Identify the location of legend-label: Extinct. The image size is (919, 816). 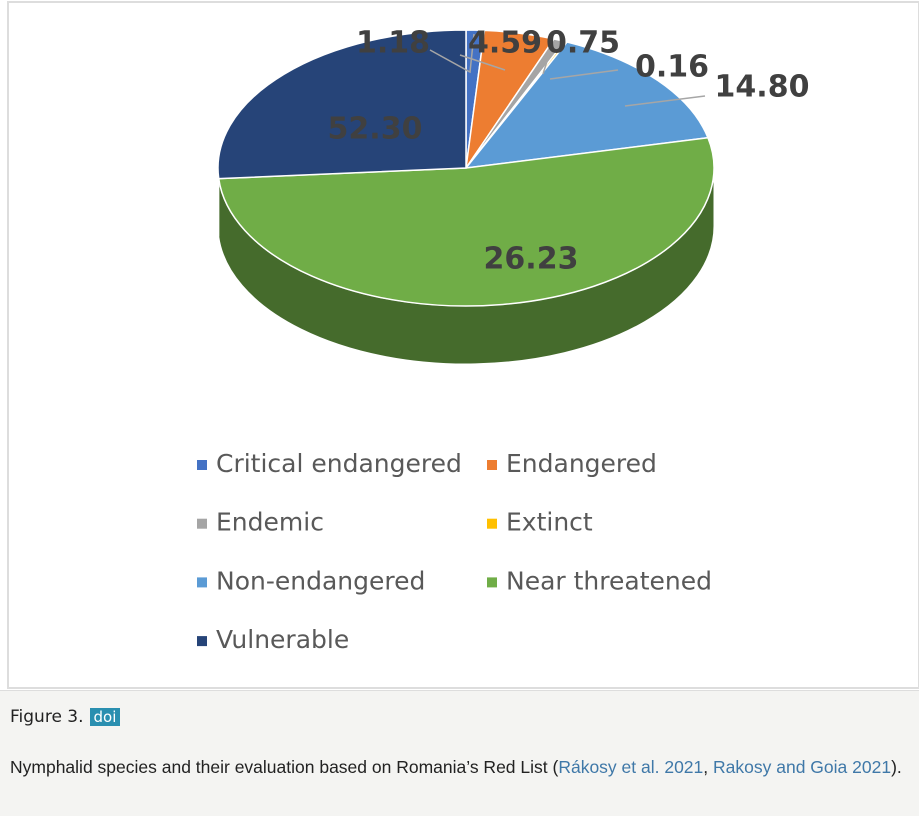
(549, 522).